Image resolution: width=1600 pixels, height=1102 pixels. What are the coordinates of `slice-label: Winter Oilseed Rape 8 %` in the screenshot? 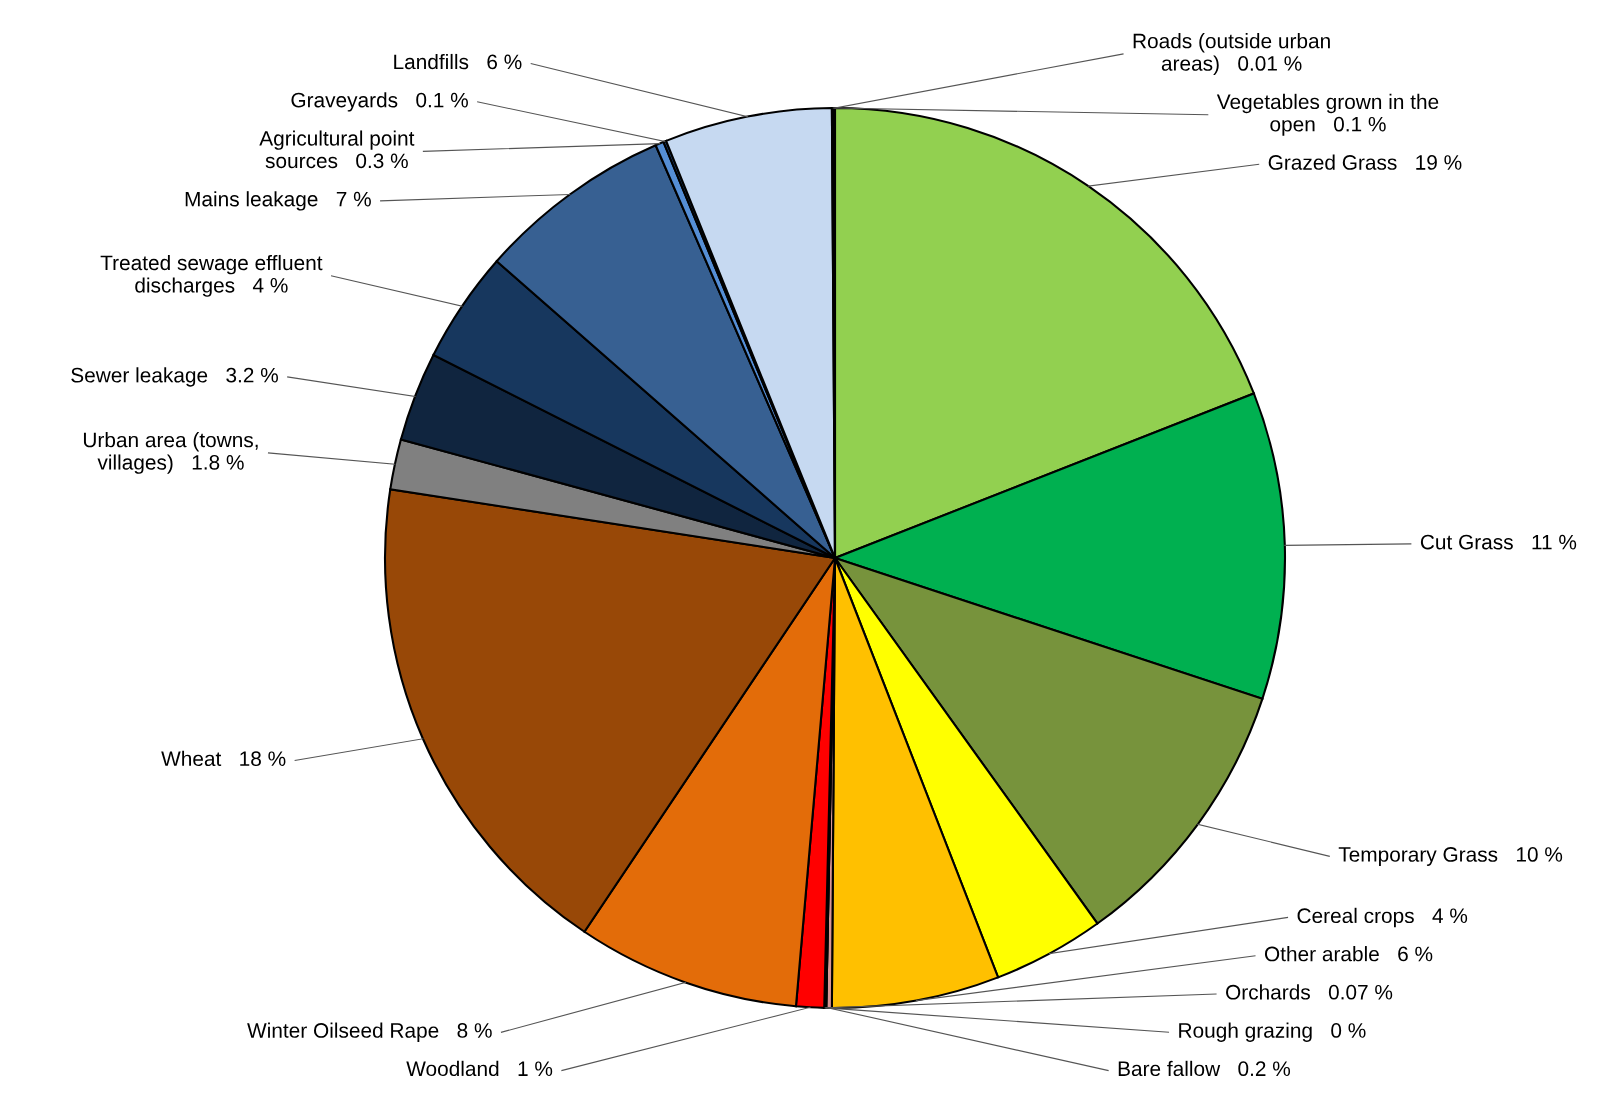 It's located at (369, 1032).